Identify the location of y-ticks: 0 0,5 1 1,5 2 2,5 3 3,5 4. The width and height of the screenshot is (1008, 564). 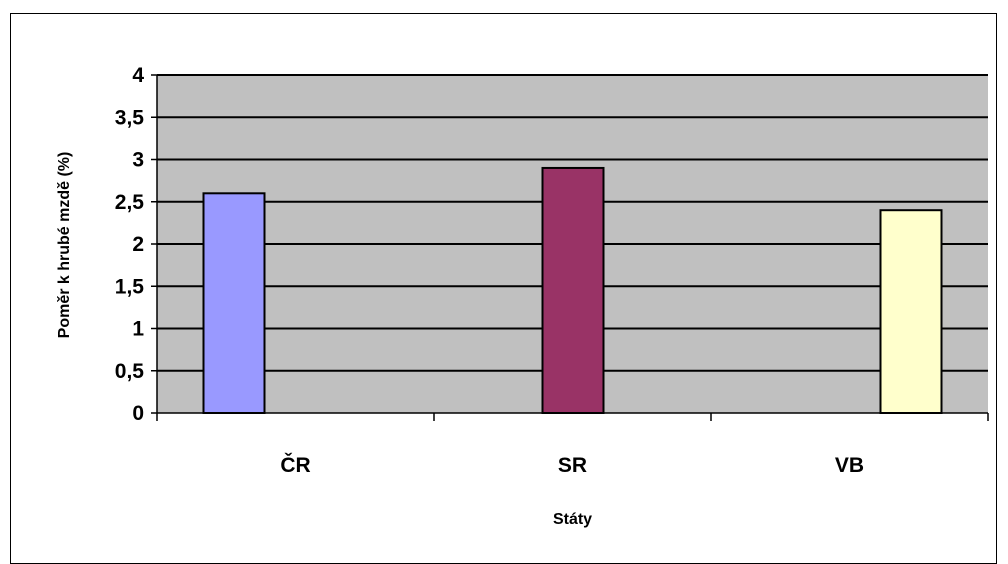
(136, 244).